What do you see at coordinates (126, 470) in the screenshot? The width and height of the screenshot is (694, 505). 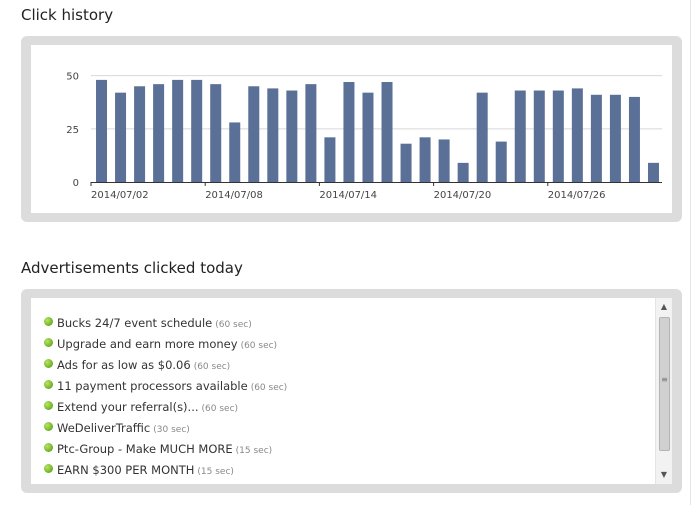 I see `ad-title: EARN $300 PER MONTH` at bounding box center [126, 470].